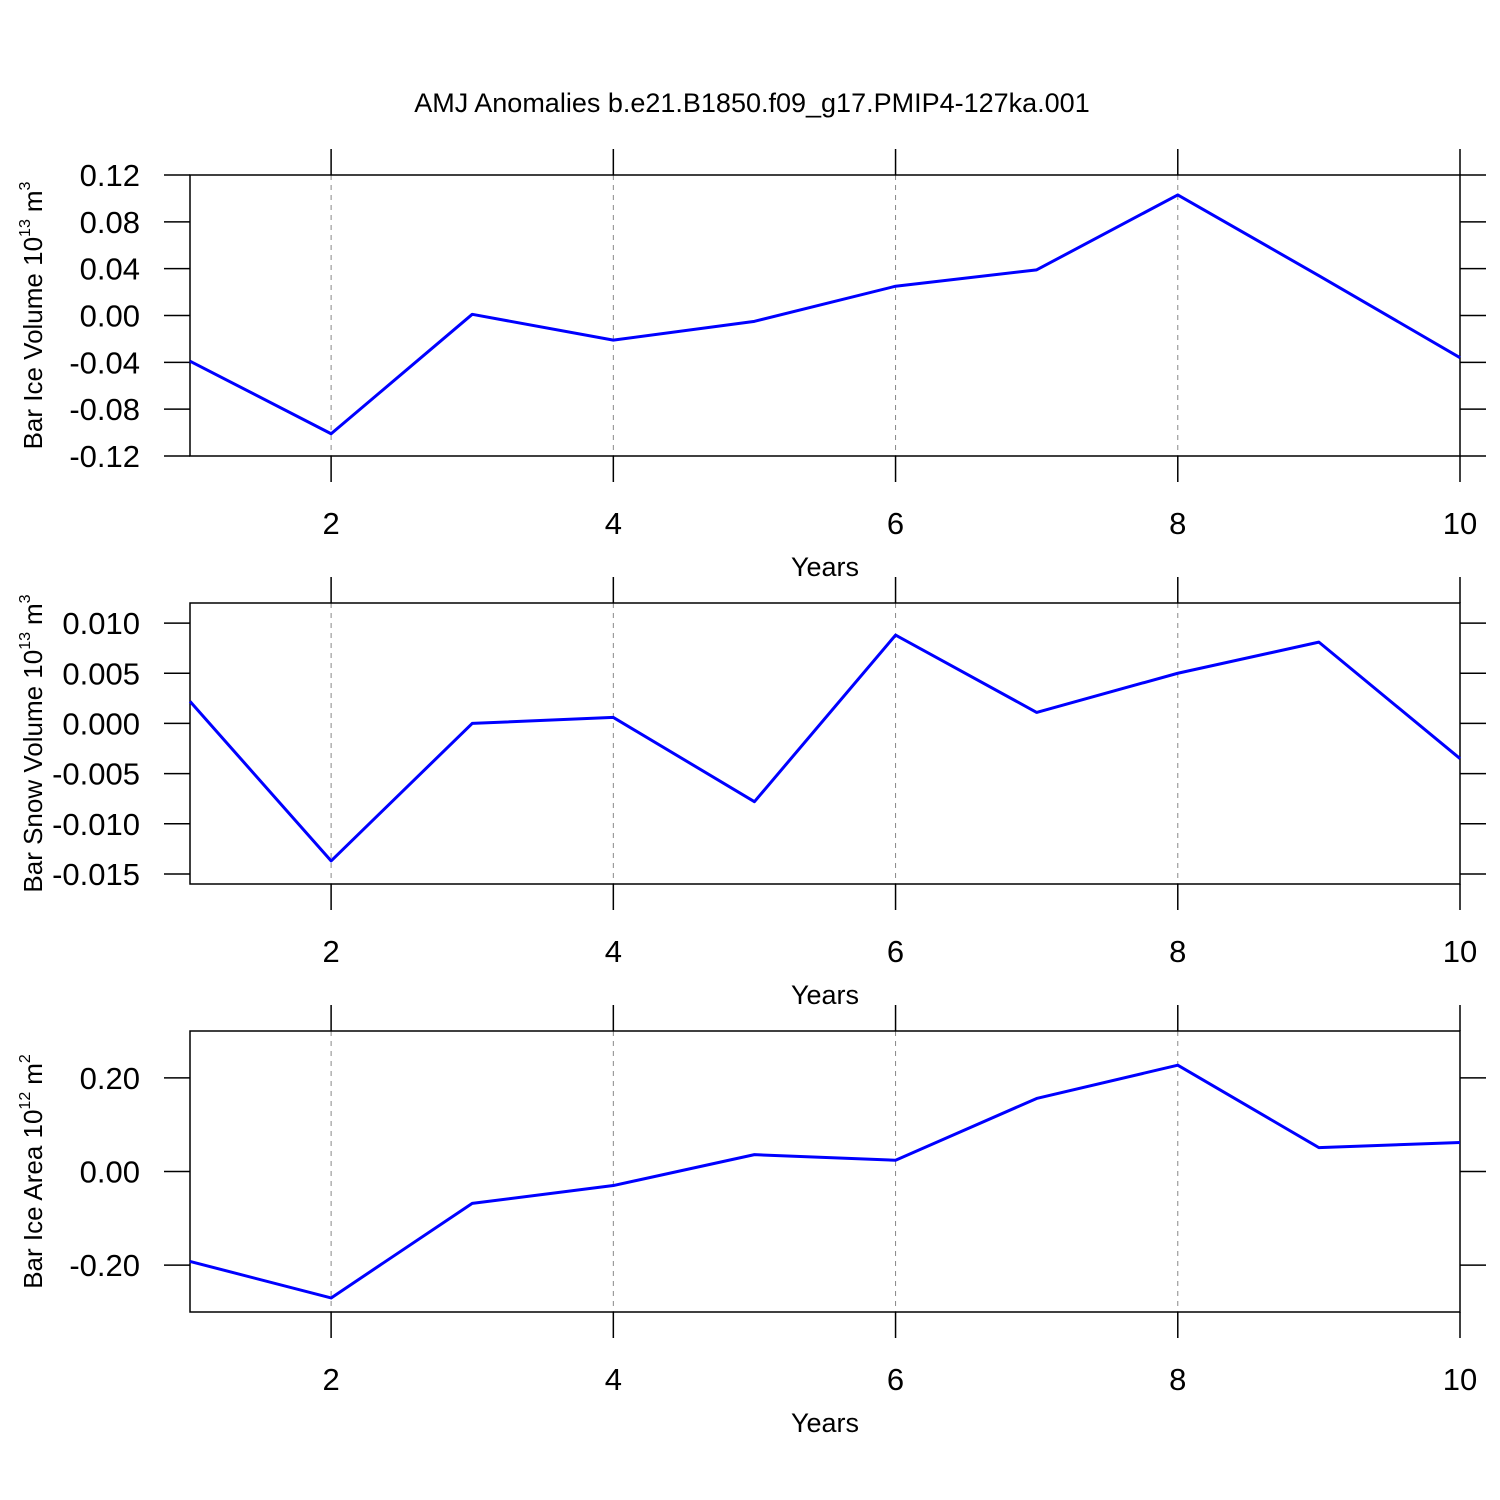 Image resolution: width=1500 pixels, height=1500 pixels. What do you see at coordinates (25, 1101) in the screenshot?
I see `y-label-exponent: 12` at bounding box center [25, 1101].